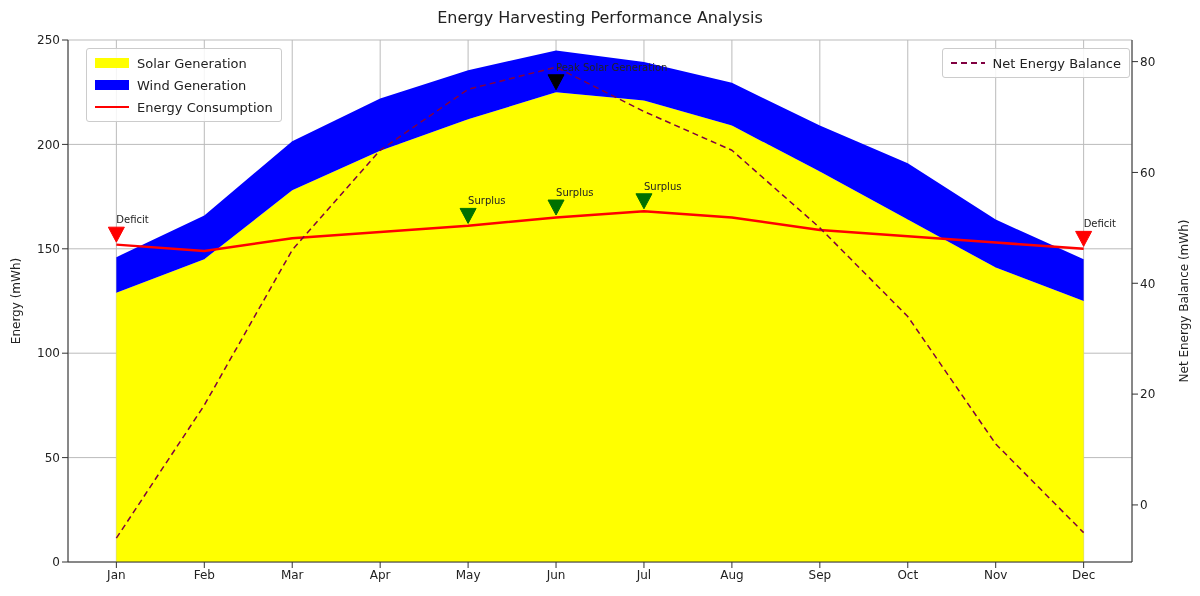  I want to click on y-tick-label: 250, so click(48, 40).